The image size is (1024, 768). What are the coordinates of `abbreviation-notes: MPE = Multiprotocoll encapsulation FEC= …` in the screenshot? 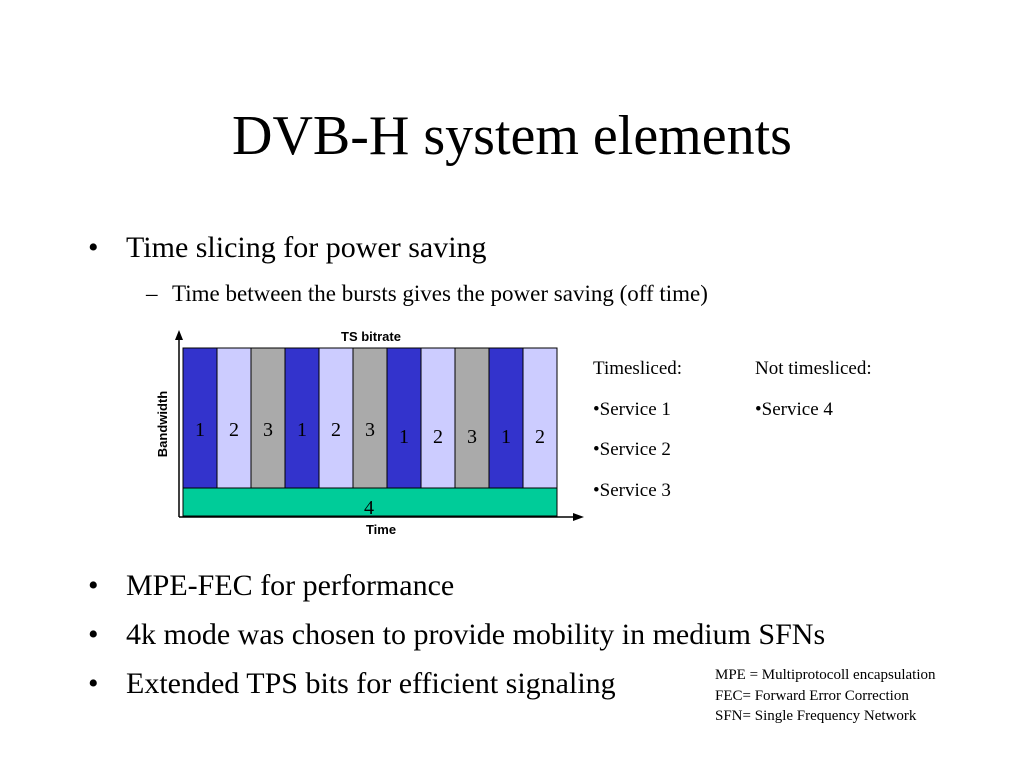 It's located at (825, 696).